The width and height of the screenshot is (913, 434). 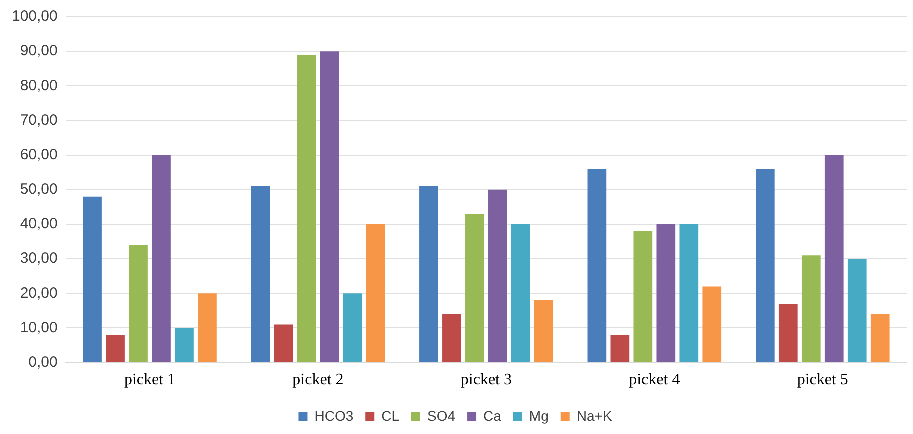 I want to click on x-tick-label: picket 2, so click(x=318, y=380).